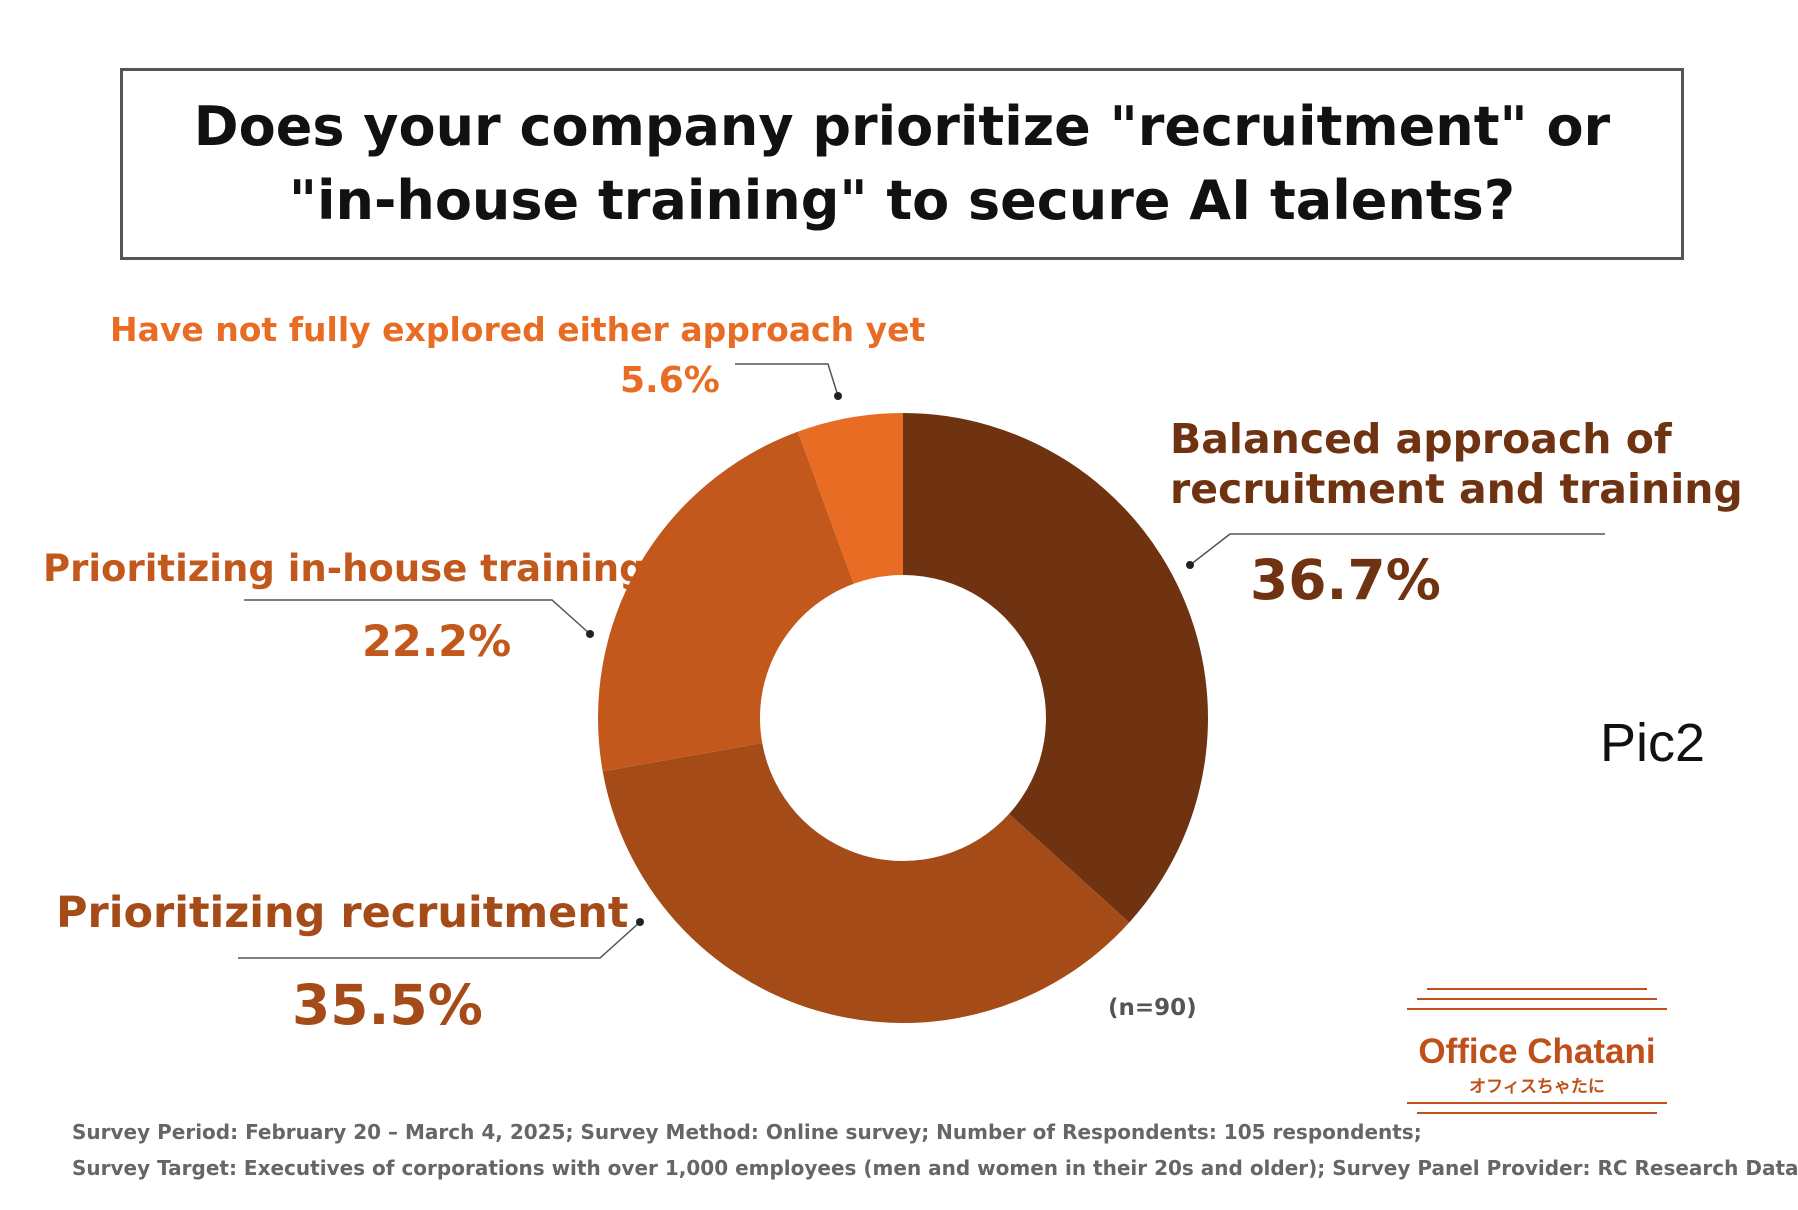 Image resolution: width=1798 pixels, height=1210 pixels. I want to click on leader-line-in-house-training, so click(417, 617).